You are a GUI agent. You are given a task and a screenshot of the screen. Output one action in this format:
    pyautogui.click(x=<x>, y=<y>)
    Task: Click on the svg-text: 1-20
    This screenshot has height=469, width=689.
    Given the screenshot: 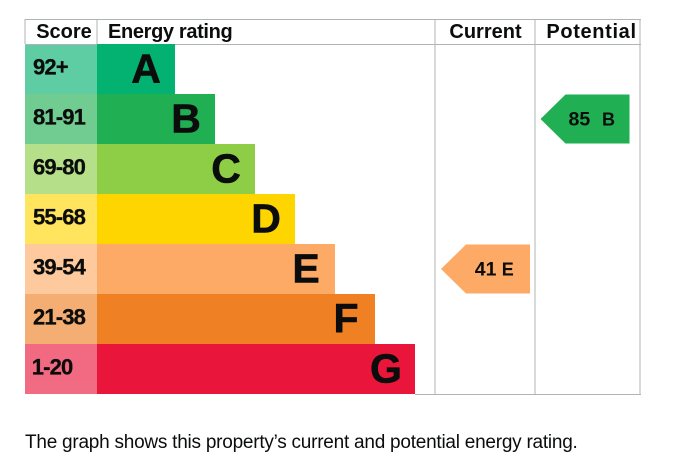 What is the action you would take?
    pyautogui.click(x=52, y=366)
    